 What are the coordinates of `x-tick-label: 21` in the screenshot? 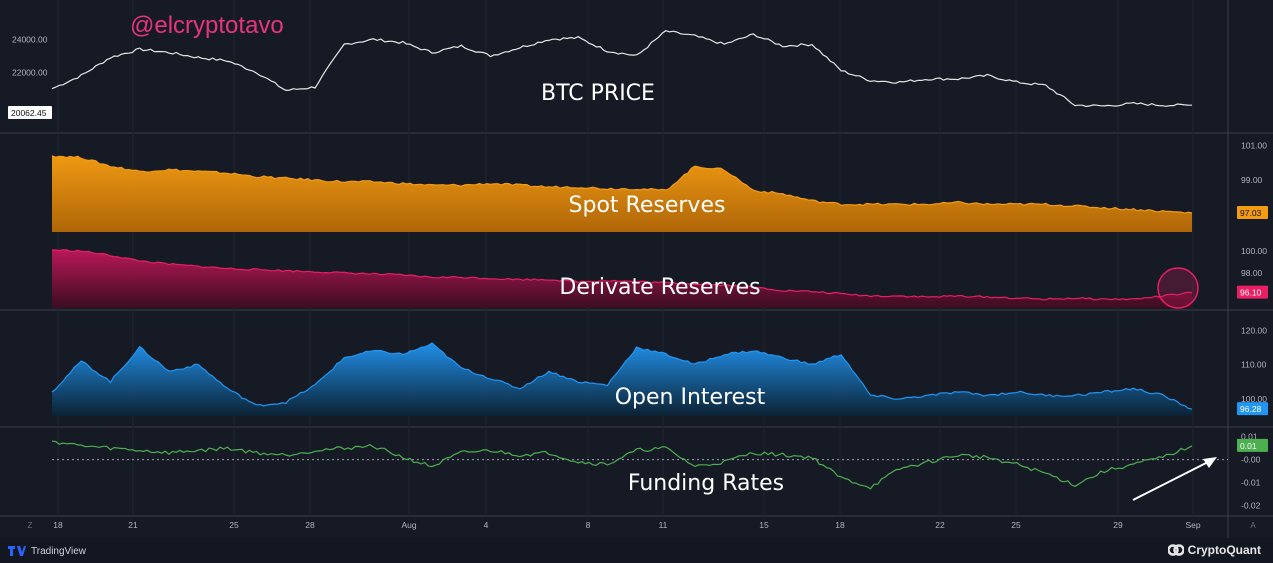 It's located at (133, 525).